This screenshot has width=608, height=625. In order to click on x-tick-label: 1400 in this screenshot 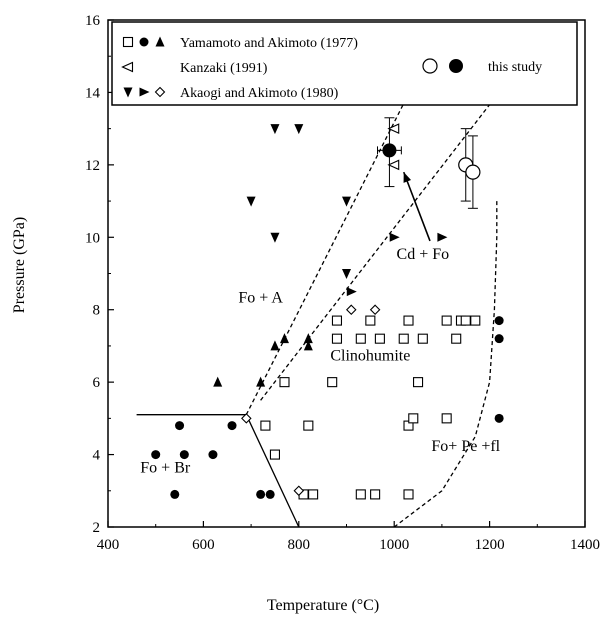, I will do `click(585, 545)`.